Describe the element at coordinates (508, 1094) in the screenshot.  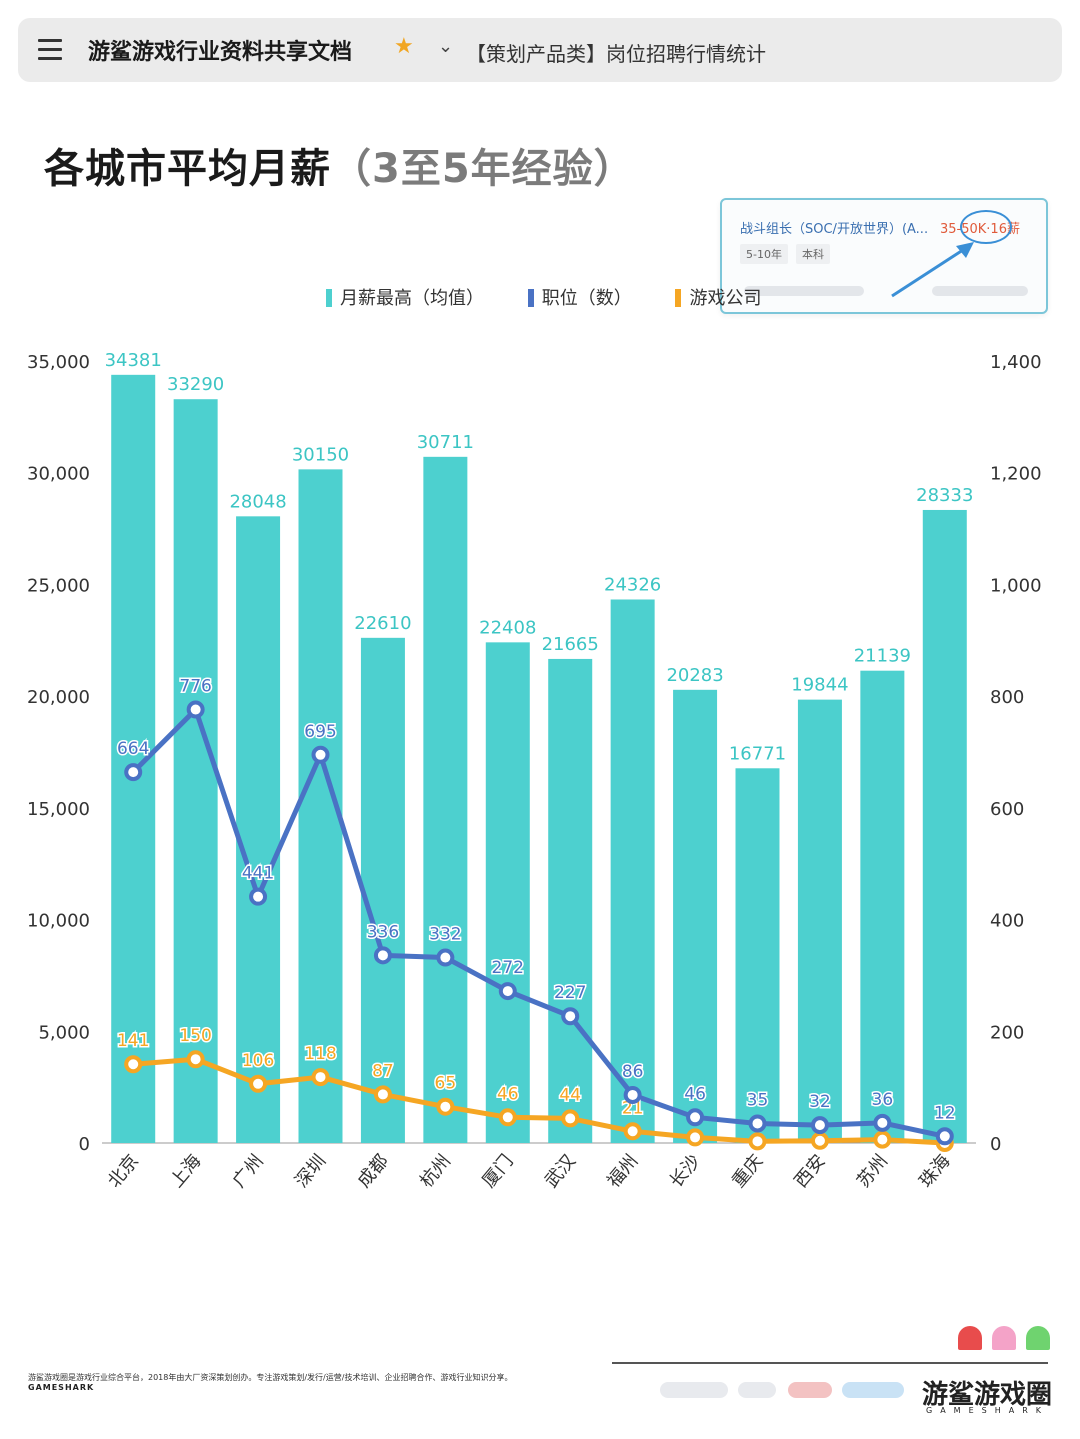
I see `companies-value-label: 46` at that location.